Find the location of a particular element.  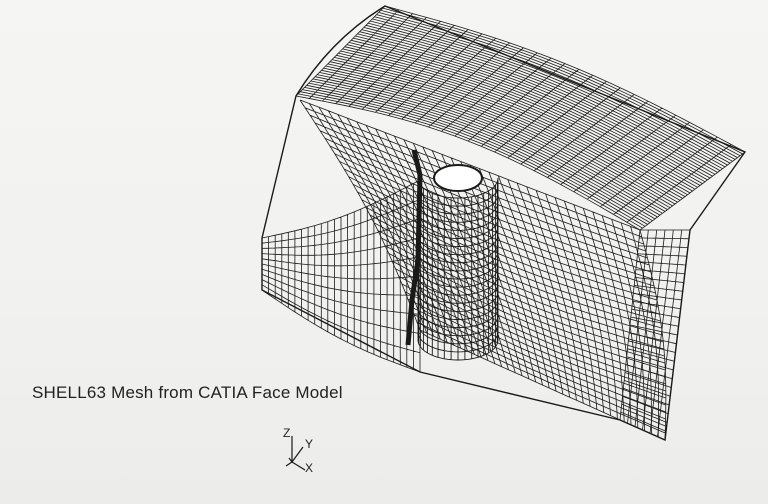

axis-z-label: Z is located at coordinates (287, 433).